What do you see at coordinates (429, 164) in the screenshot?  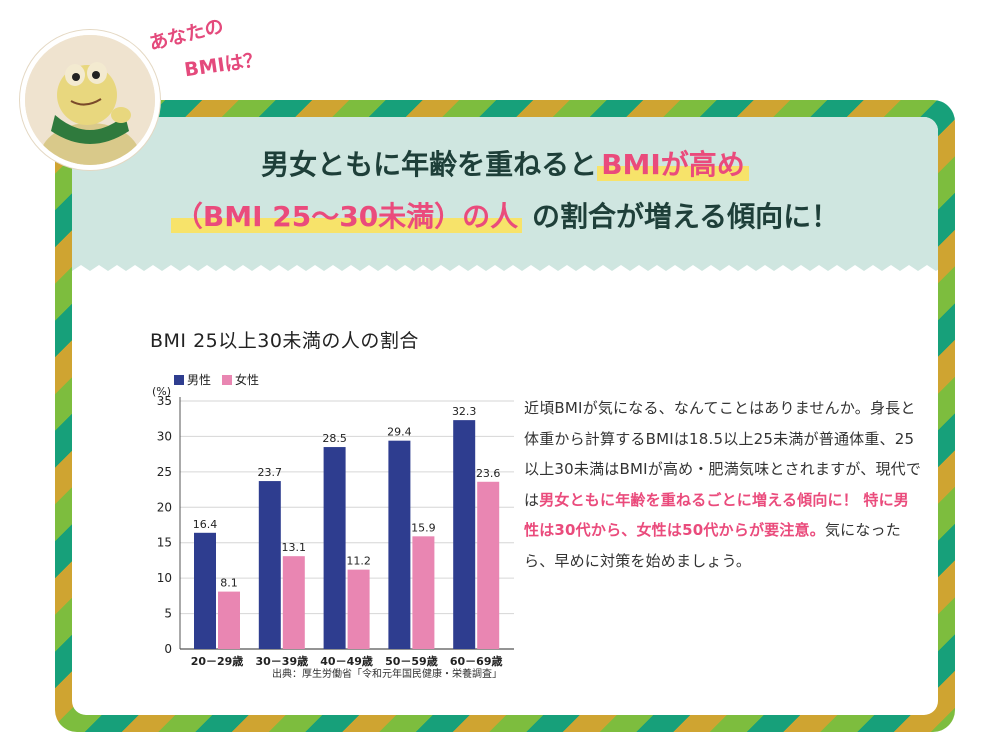 I see `headline-plain-1: 男女ともに年齢を重ねると` at bounding box center [429, 164].